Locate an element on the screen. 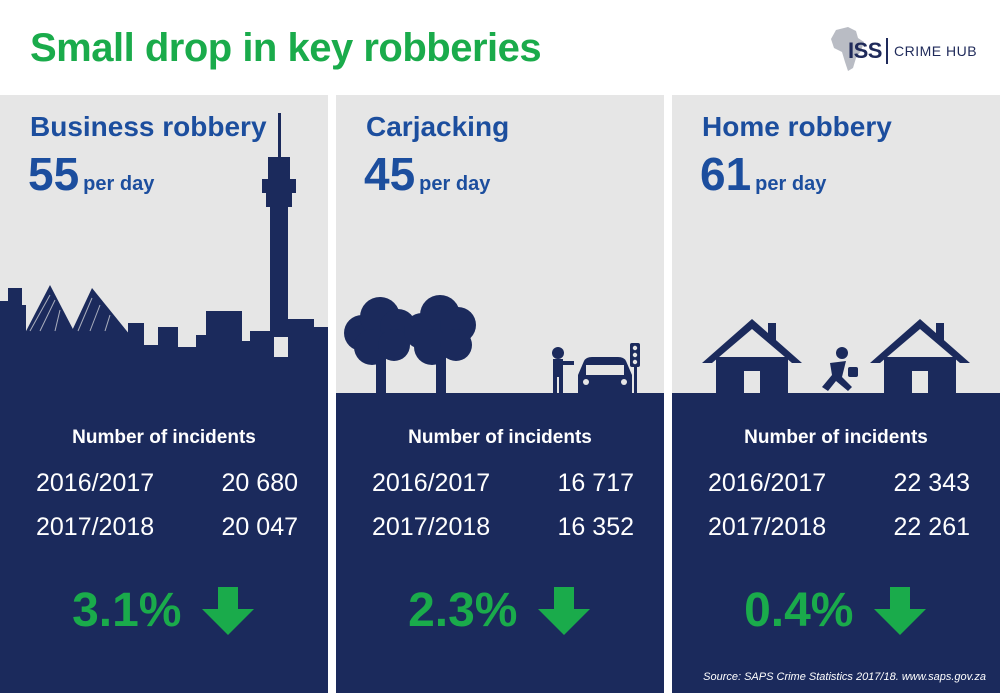  daily-rate: 55 per day is located at coordinates (91, 174).